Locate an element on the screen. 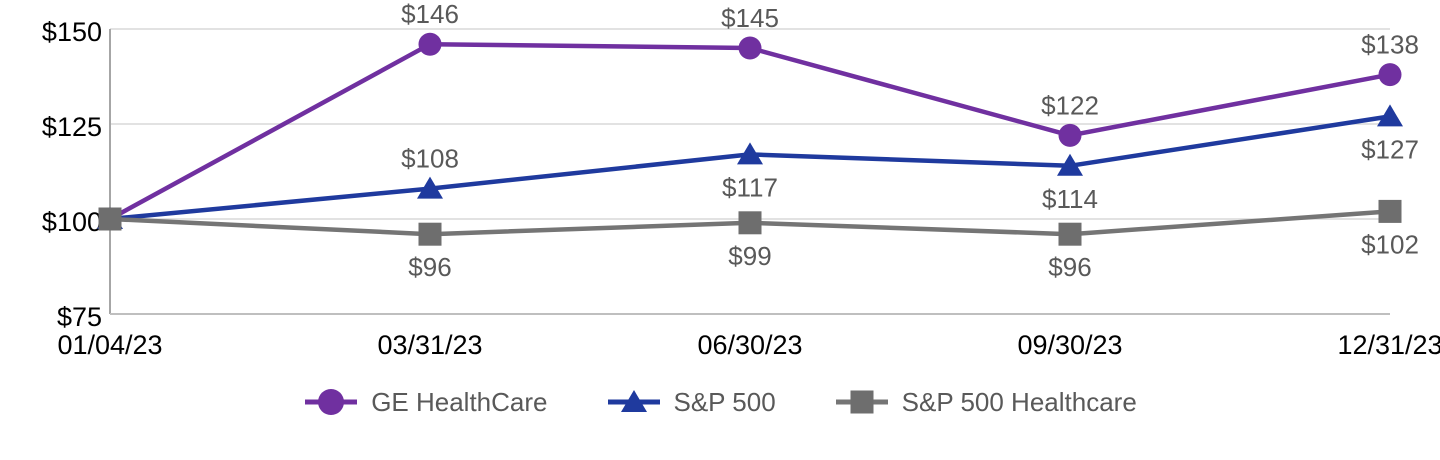 Image resolution: width=1440 pixels, height=460 pixels. legend-item-ge-healthcare: GE HealthCare is located at coordinates (425, 402).